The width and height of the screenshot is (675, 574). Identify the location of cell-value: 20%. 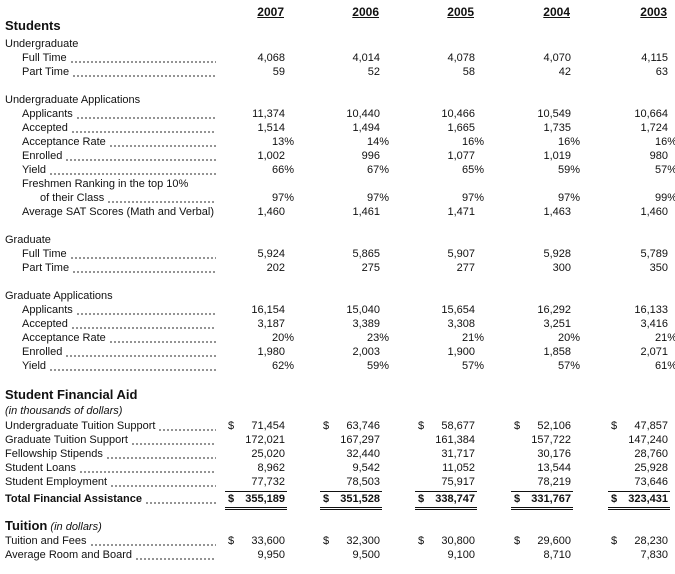
(282, 338).